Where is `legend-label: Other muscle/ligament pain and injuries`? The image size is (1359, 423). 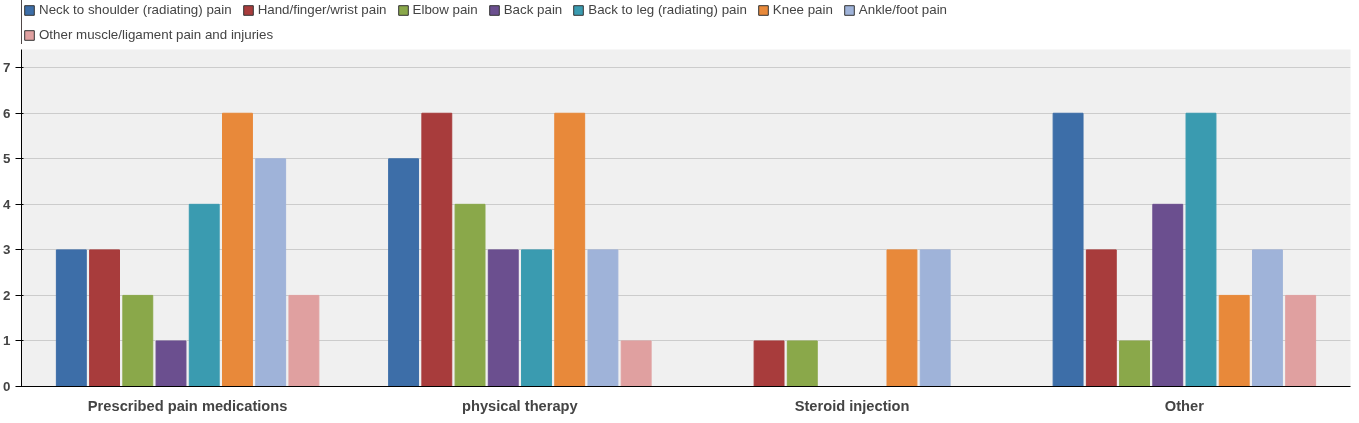 legend-label: Other muscle/ligament pain and injuries is located at coordinates (156, 34).